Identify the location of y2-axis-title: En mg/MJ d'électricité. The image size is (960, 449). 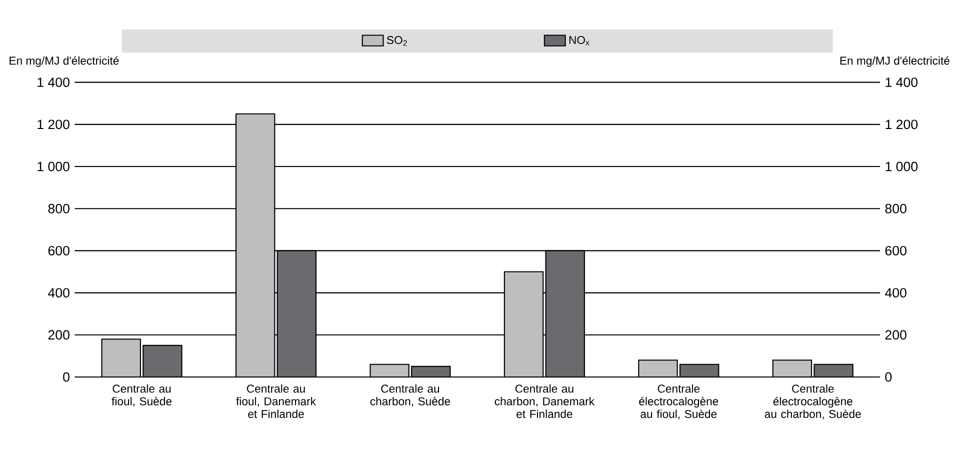
(895, 61).